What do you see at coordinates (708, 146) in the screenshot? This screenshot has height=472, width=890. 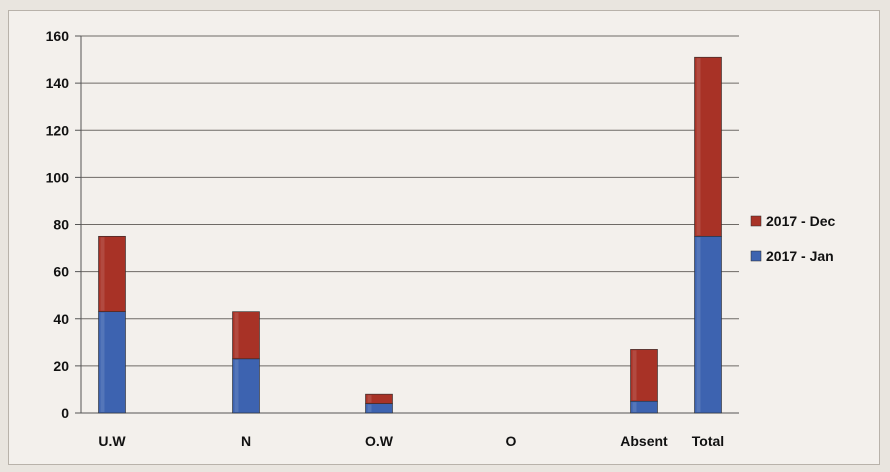 I see `bar-dec-total` at bounding box center [708, 146].